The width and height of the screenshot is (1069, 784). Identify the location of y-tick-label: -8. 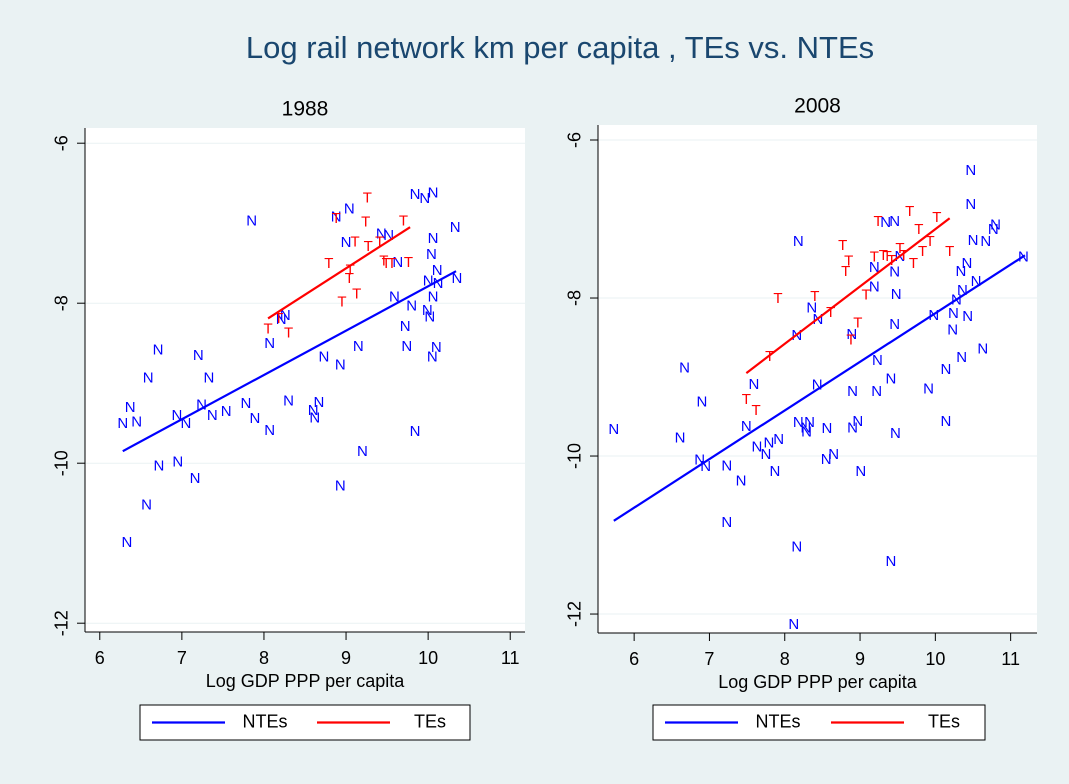
(62, 303).